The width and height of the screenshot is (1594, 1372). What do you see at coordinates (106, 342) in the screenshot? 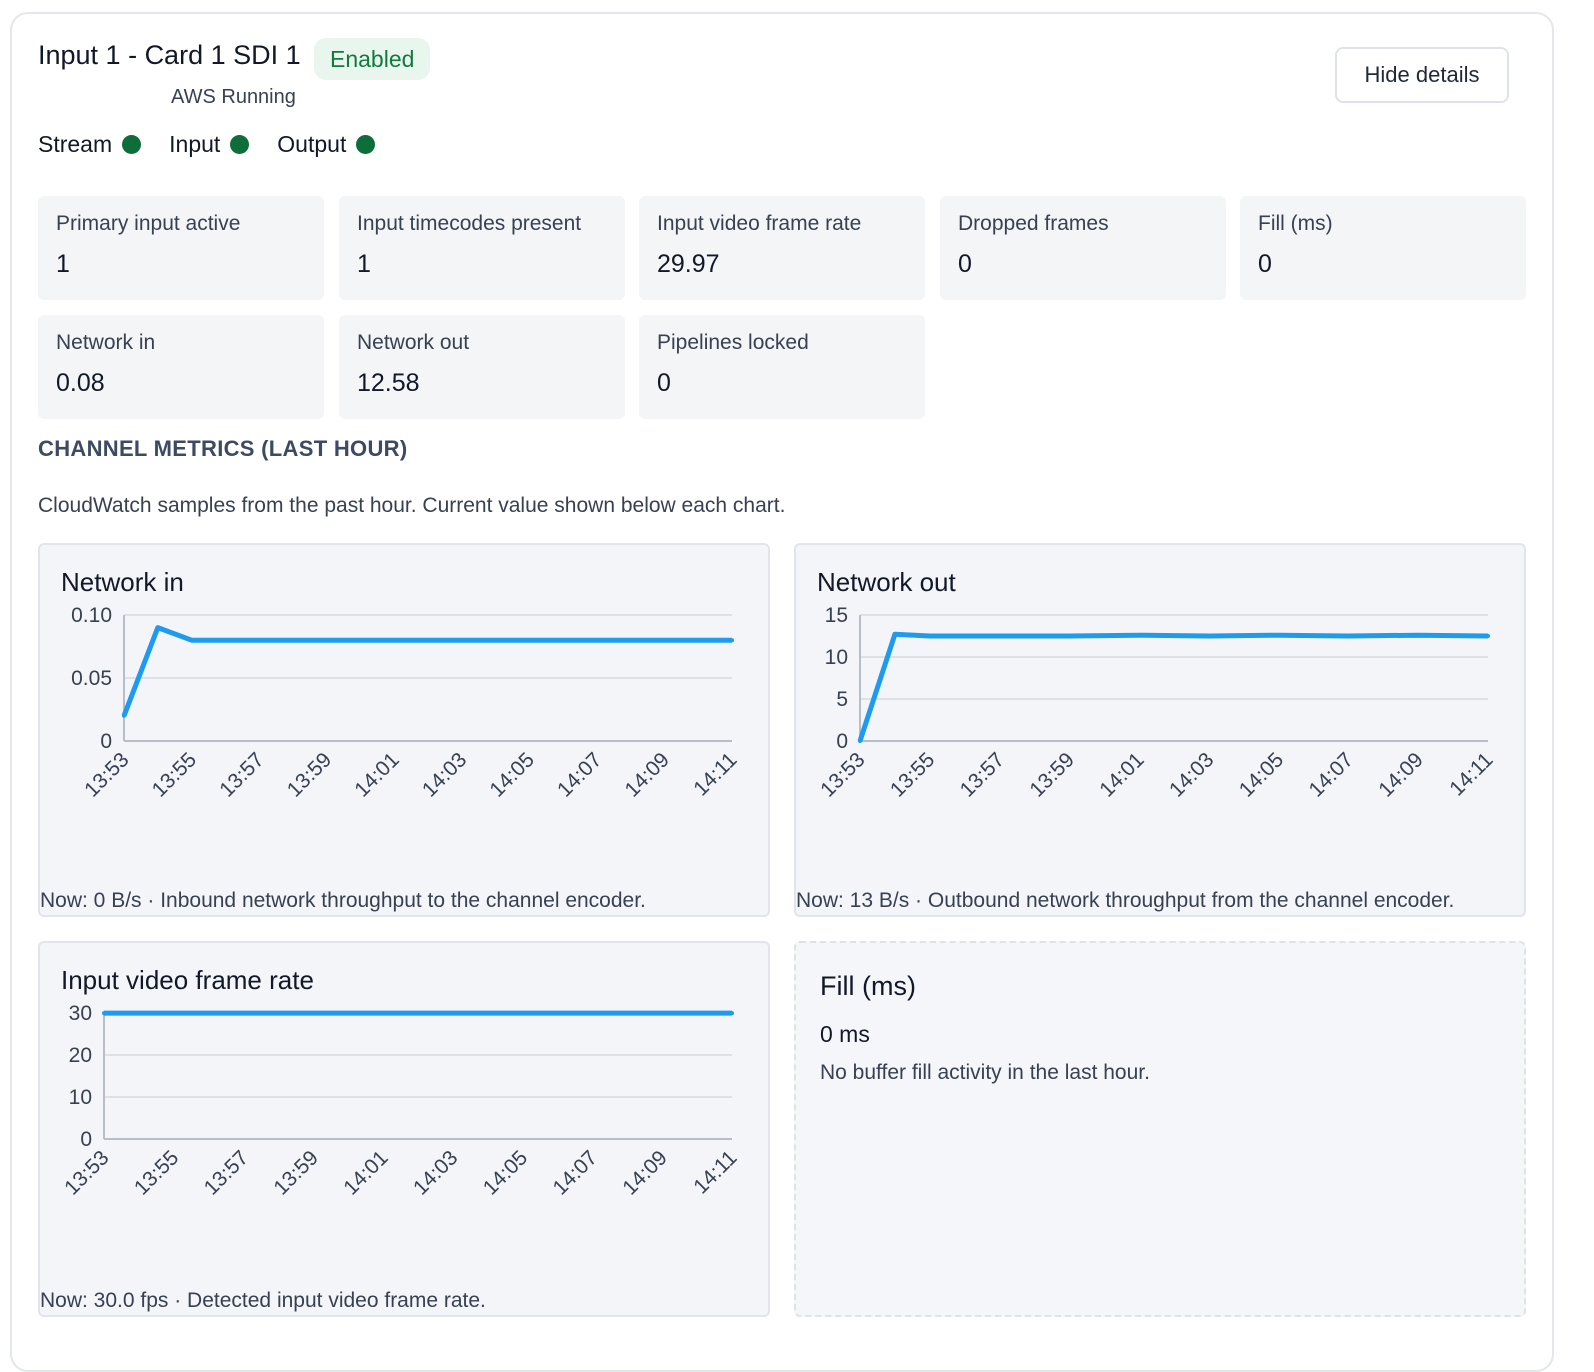
I see `metric-label: Network in` at bounding box center [106, 342].